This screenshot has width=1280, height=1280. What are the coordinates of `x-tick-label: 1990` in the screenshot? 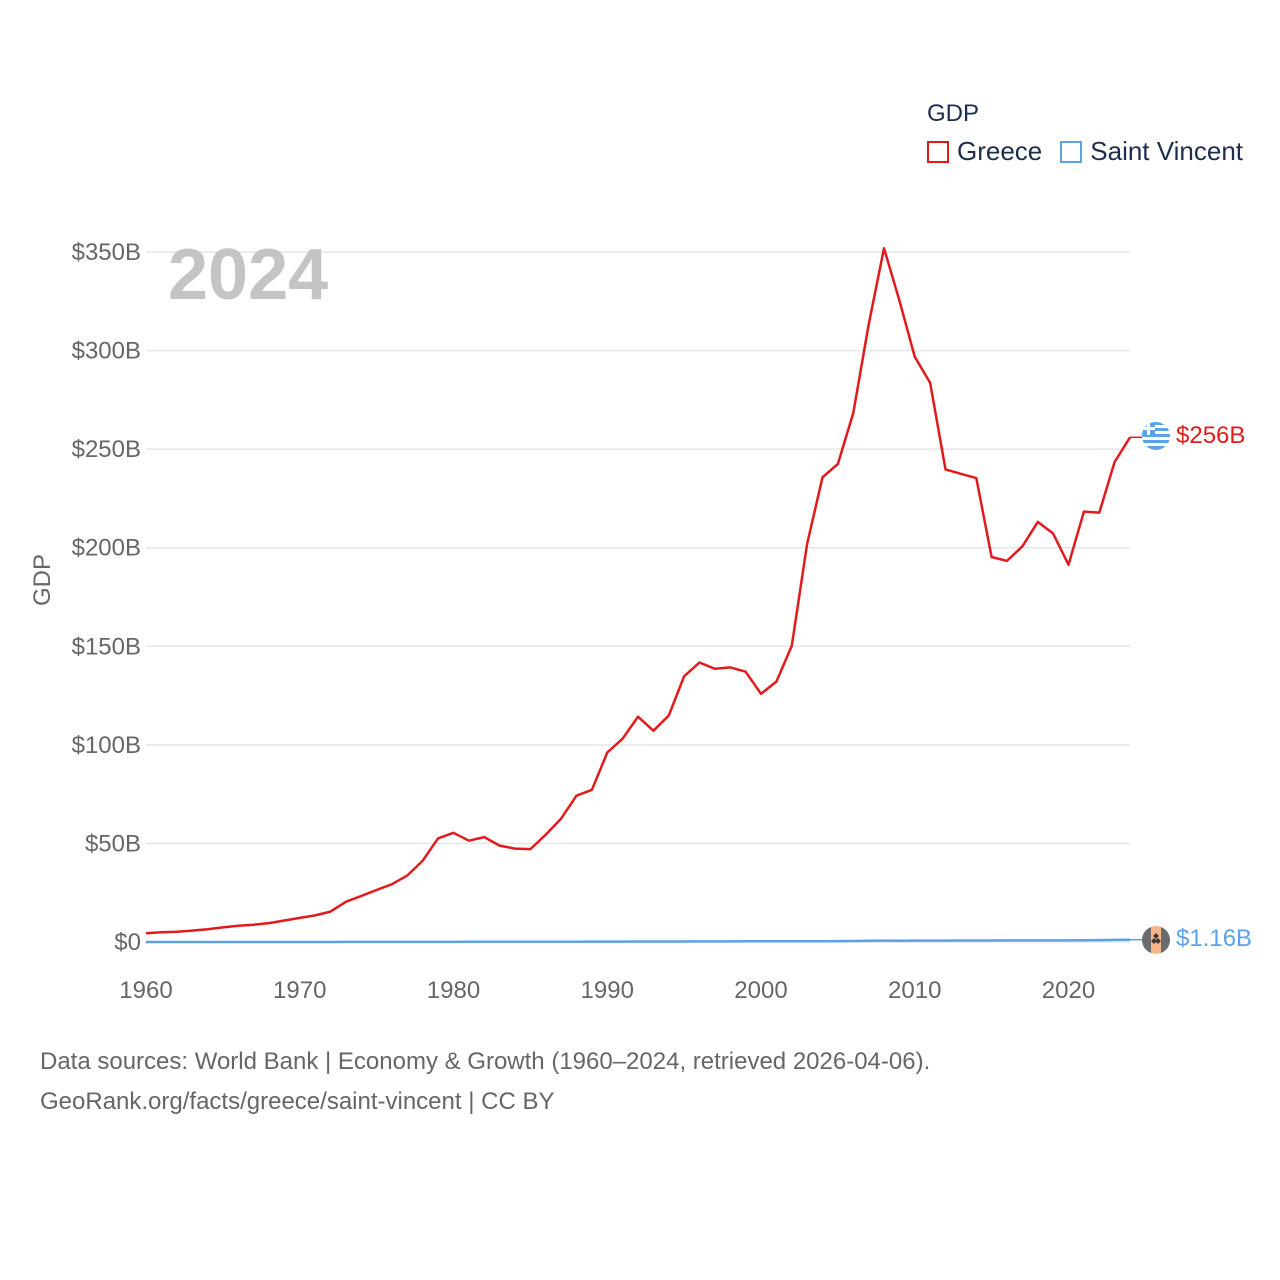 It's located at (607, 990).